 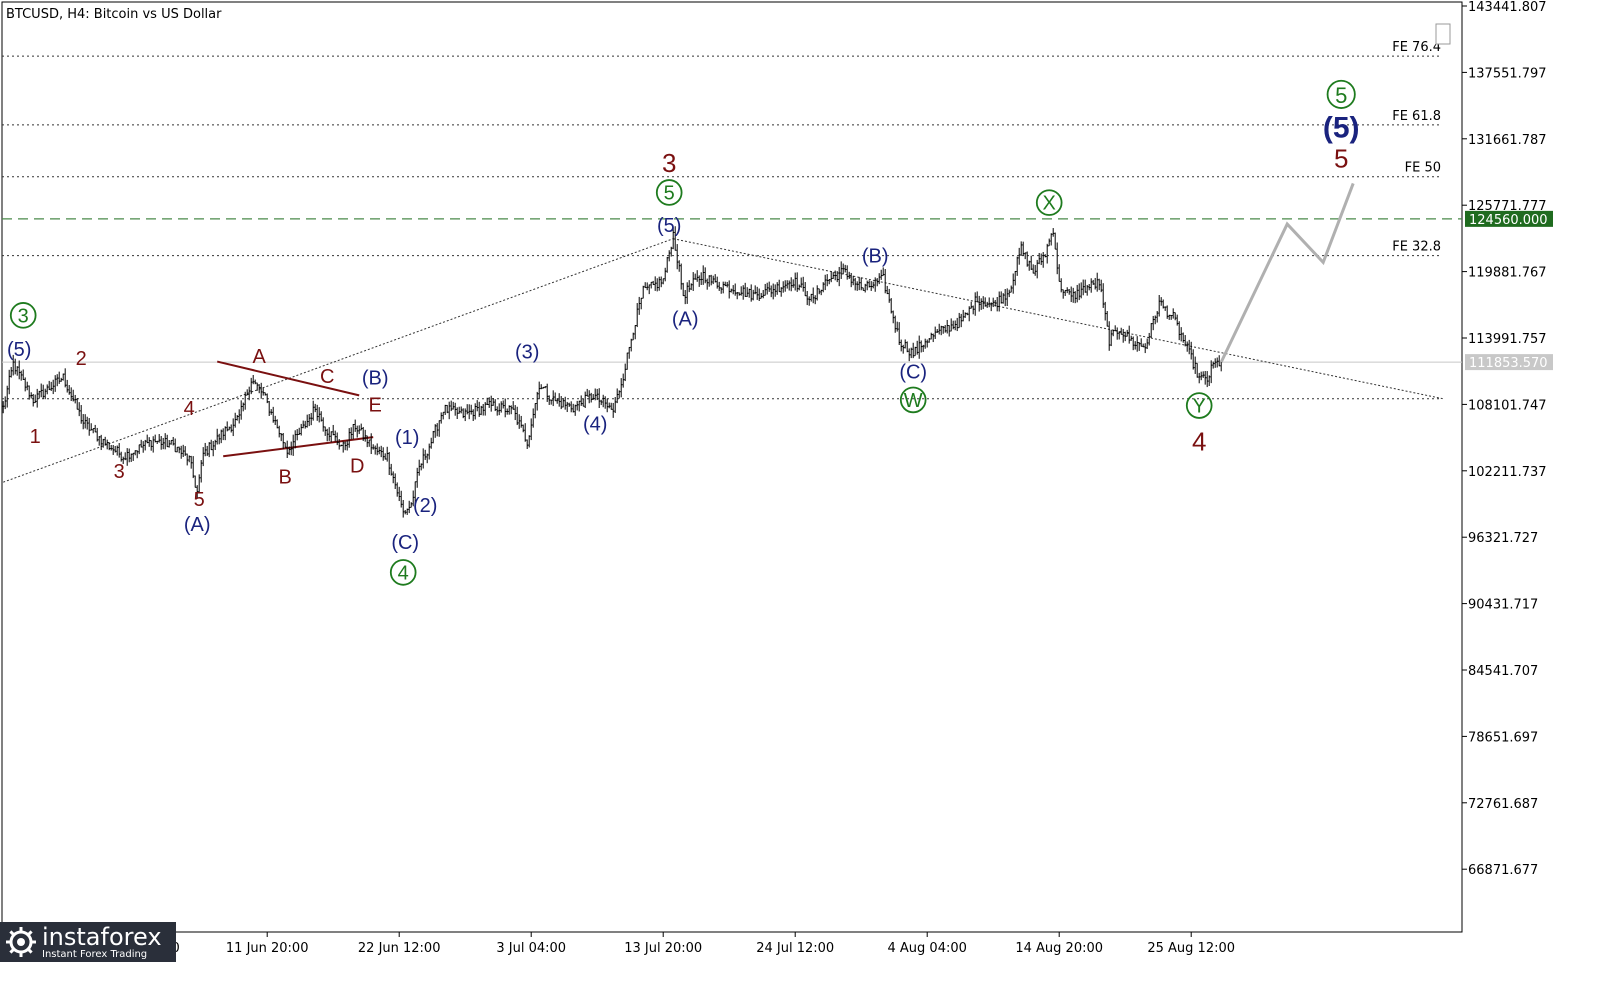 What do you see at coordinates (913, 373) in the screenshot?
I see `svg-text: (C)` at bounding box center [913, 373].